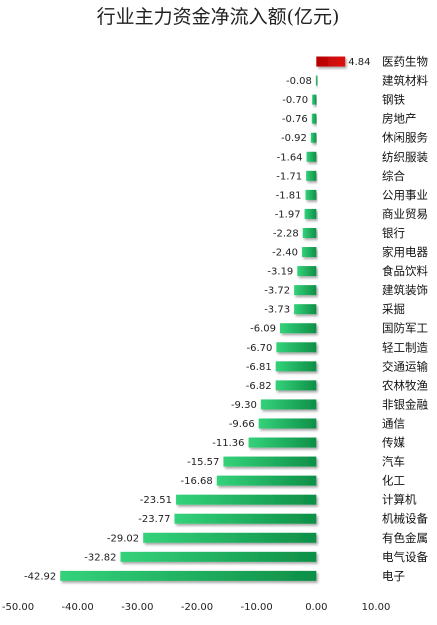  Describe the element at coordinates (393, 462) in the screenshot. I see `category-label-22: 汽车` at that location.